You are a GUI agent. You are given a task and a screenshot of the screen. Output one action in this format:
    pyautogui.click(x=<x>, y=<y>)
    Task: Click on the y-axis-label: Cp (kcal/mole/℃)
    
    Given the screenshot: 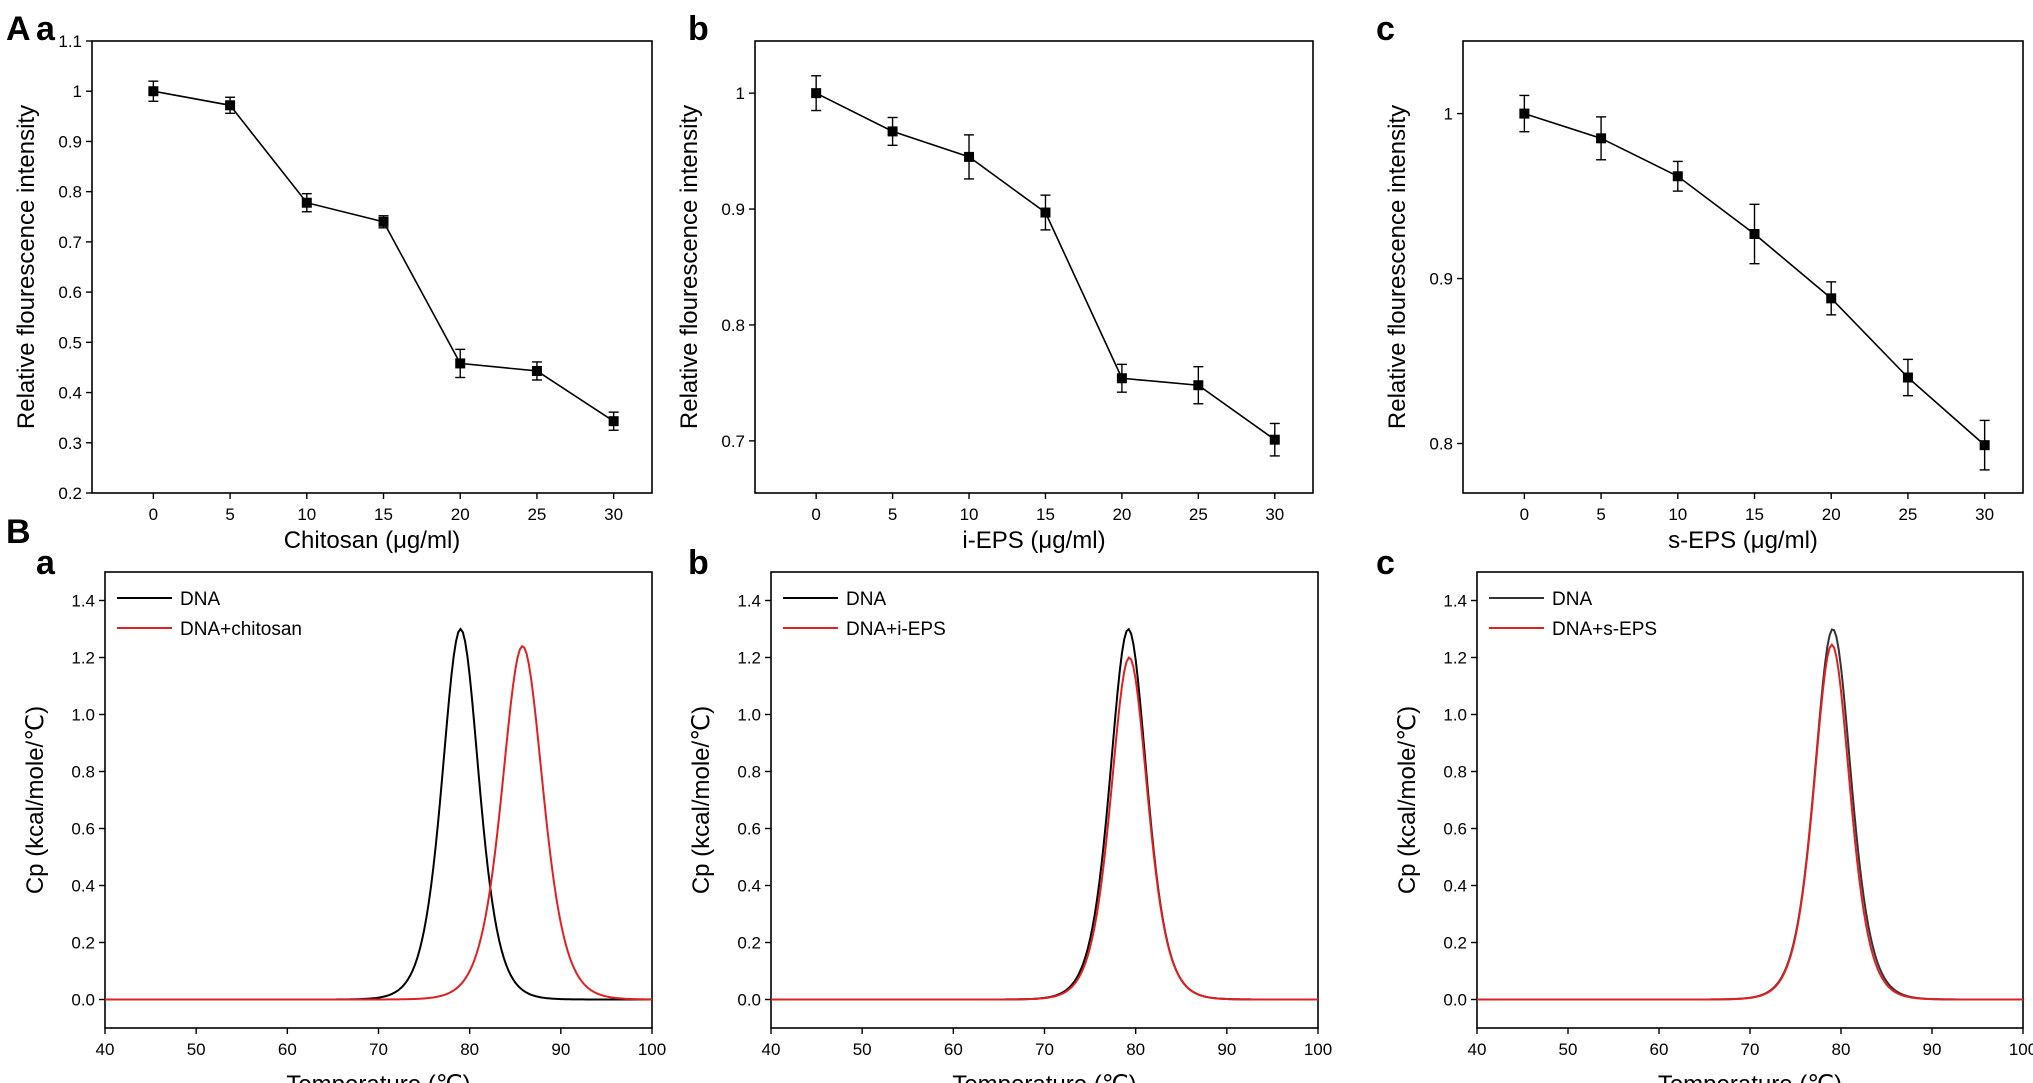 What is the action you would take?
    pyautogui.click(x=701, y=800)
    